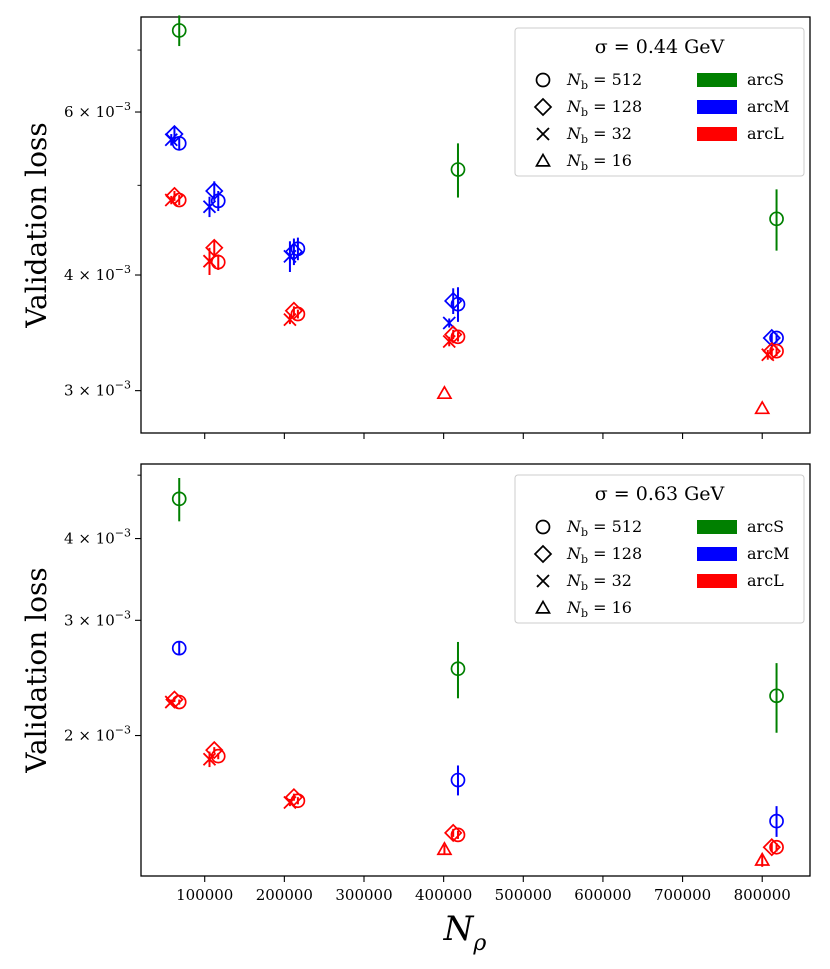 This screenshot has width=830, height=969. What do you see at coordinates (543, 581) in the screenshot?
I see `legend-marker-x` at bounding box center [543, 581].